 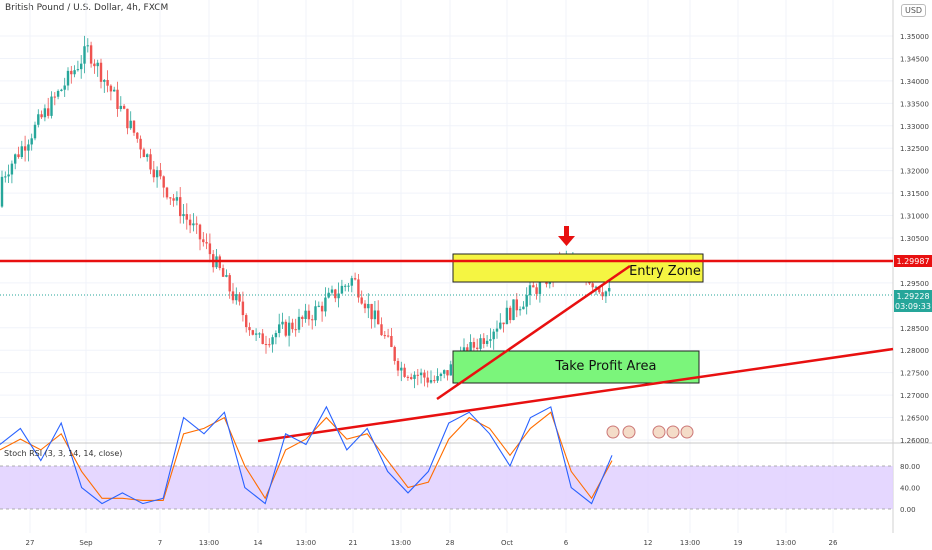 What do you see at coordinates (86, 543) in the screenshot?
I see `time-tick: Sep` at bounding box center [86, 543].